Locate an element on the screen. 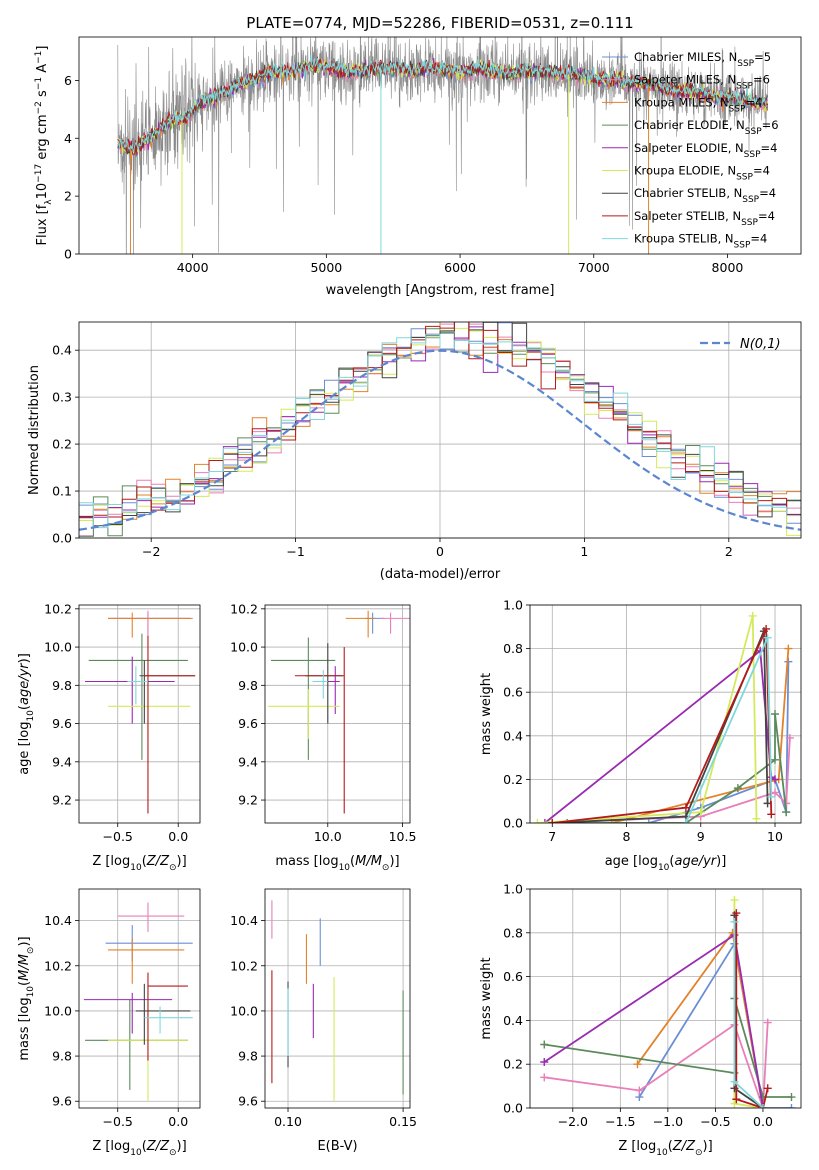  y-axis-label: age [log10(age/yr)] is located at coordinates (26, 714).